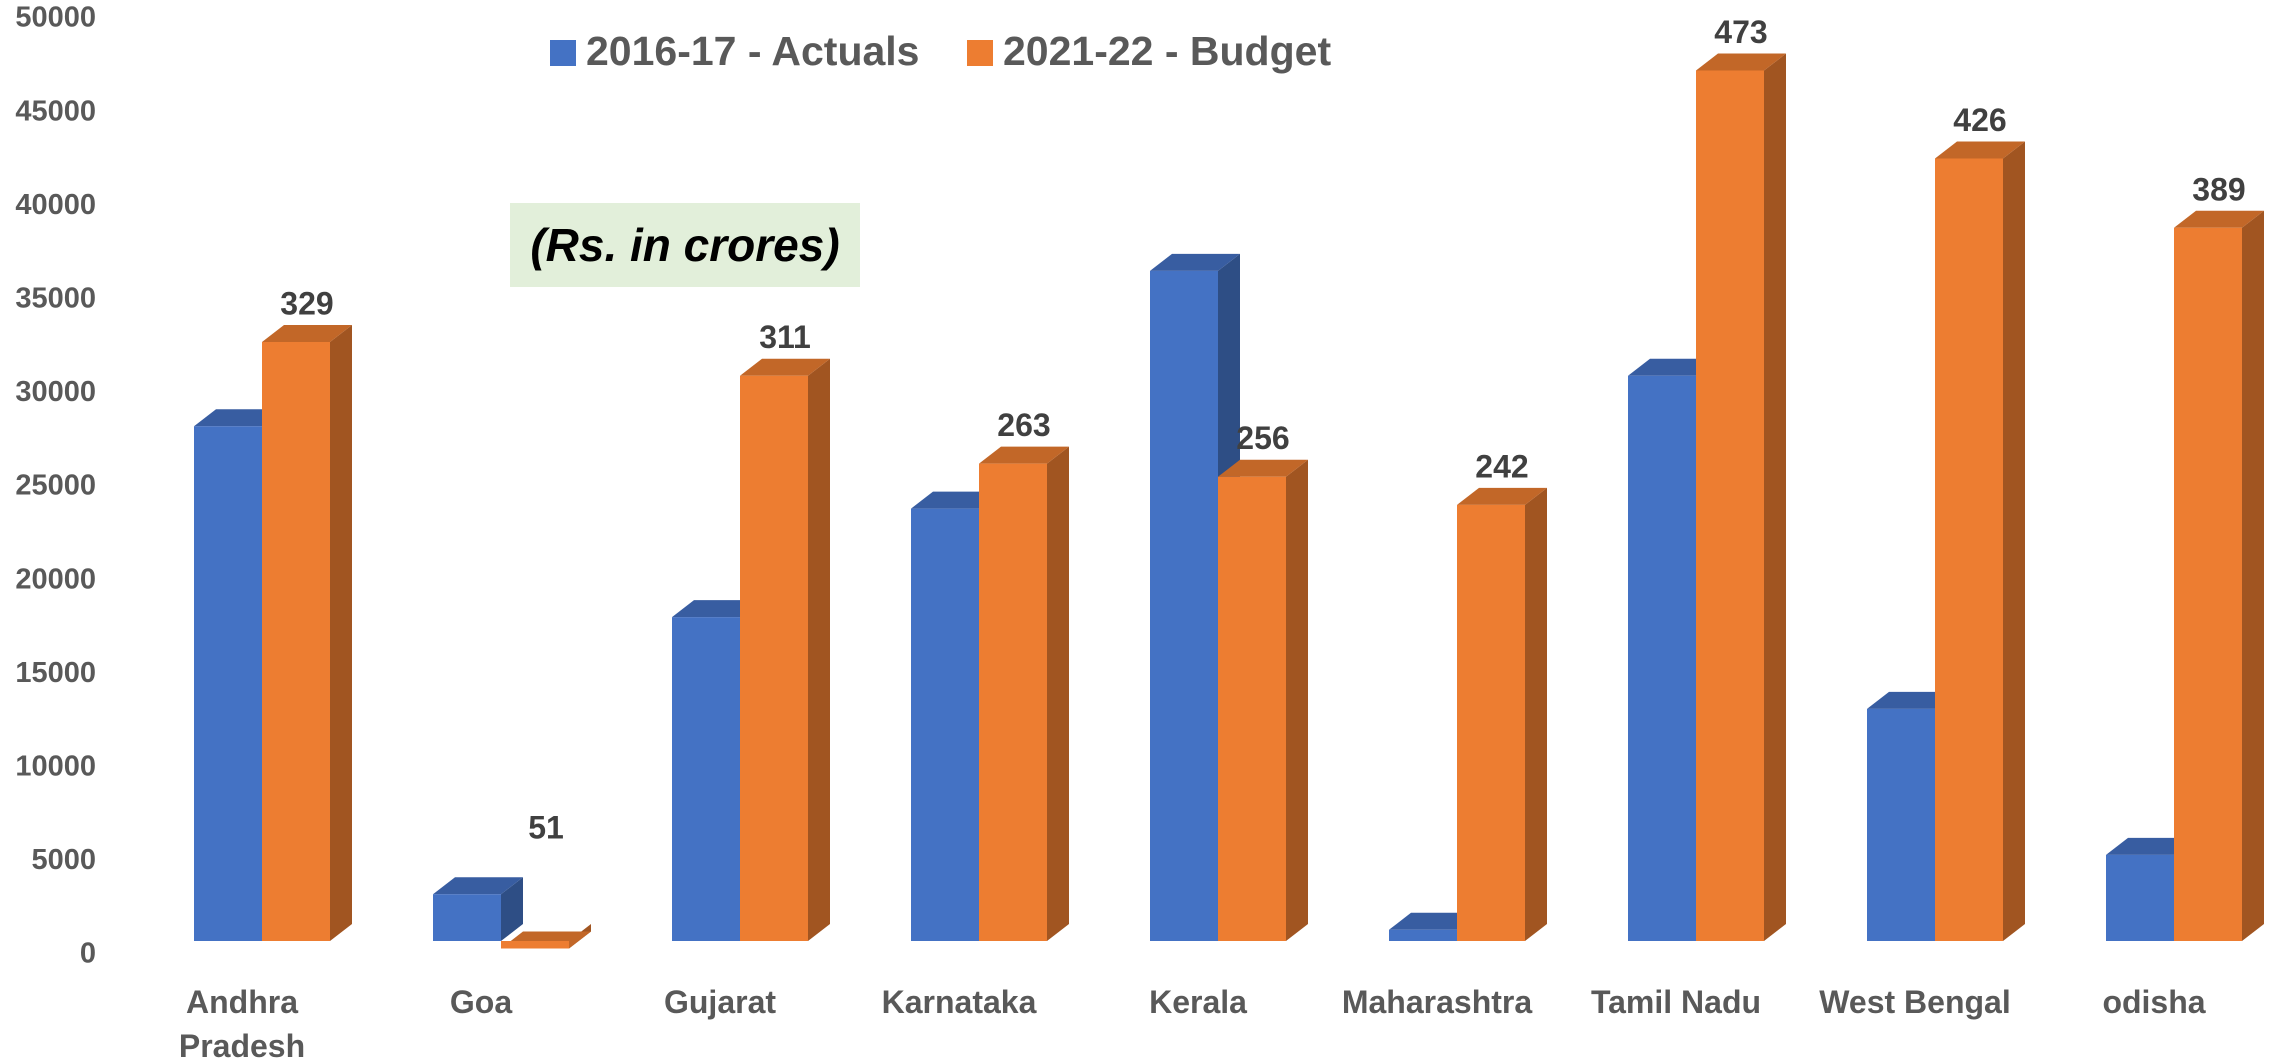 This screenshot has width=2270, height=1064. What do you see at coordinates (2154, 1002) in the screenshot?
I see `x-tick-label: odisha` at bounding box center [2154, 1002].